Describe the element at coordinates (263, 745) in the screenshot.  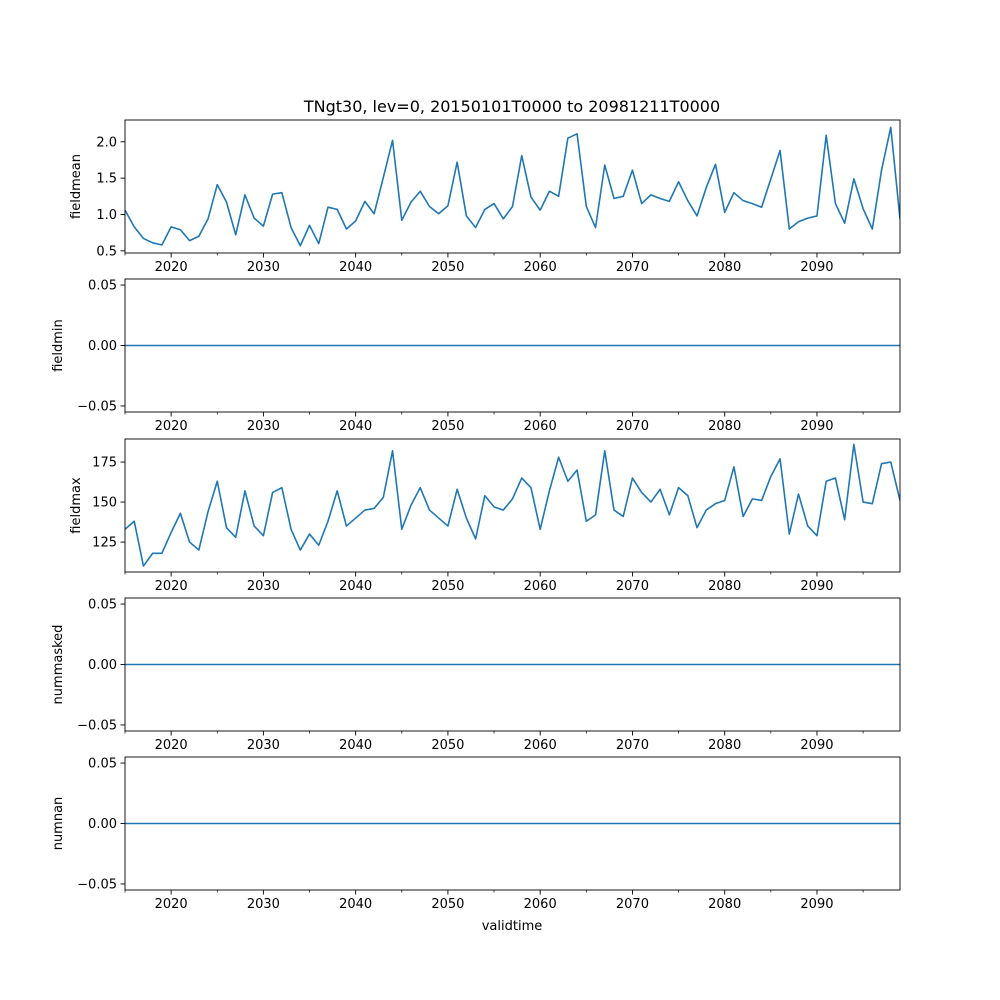
I see `nummasked-x-tick-label: 2030` at that location.